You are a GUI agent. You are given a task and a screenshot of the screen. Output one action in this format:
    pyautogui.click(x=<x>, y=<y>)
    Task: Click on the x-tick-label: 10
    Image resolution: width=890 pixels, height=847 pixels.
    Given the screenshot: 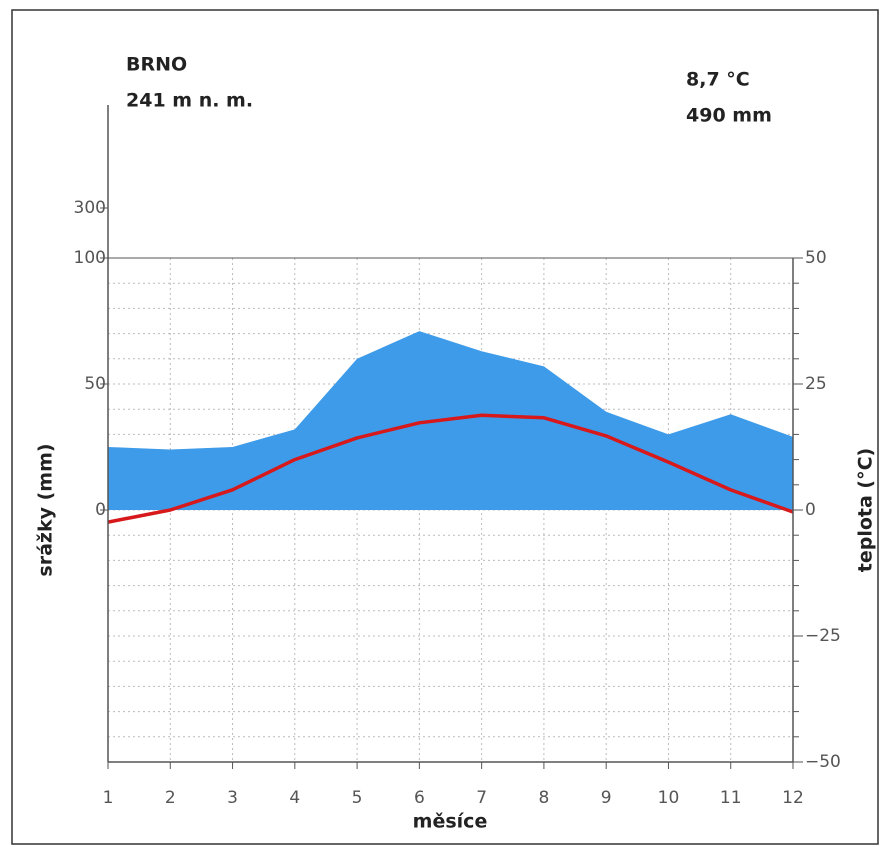 What is the action you would take?
    pyautogui.click(x=669, y=798)
    